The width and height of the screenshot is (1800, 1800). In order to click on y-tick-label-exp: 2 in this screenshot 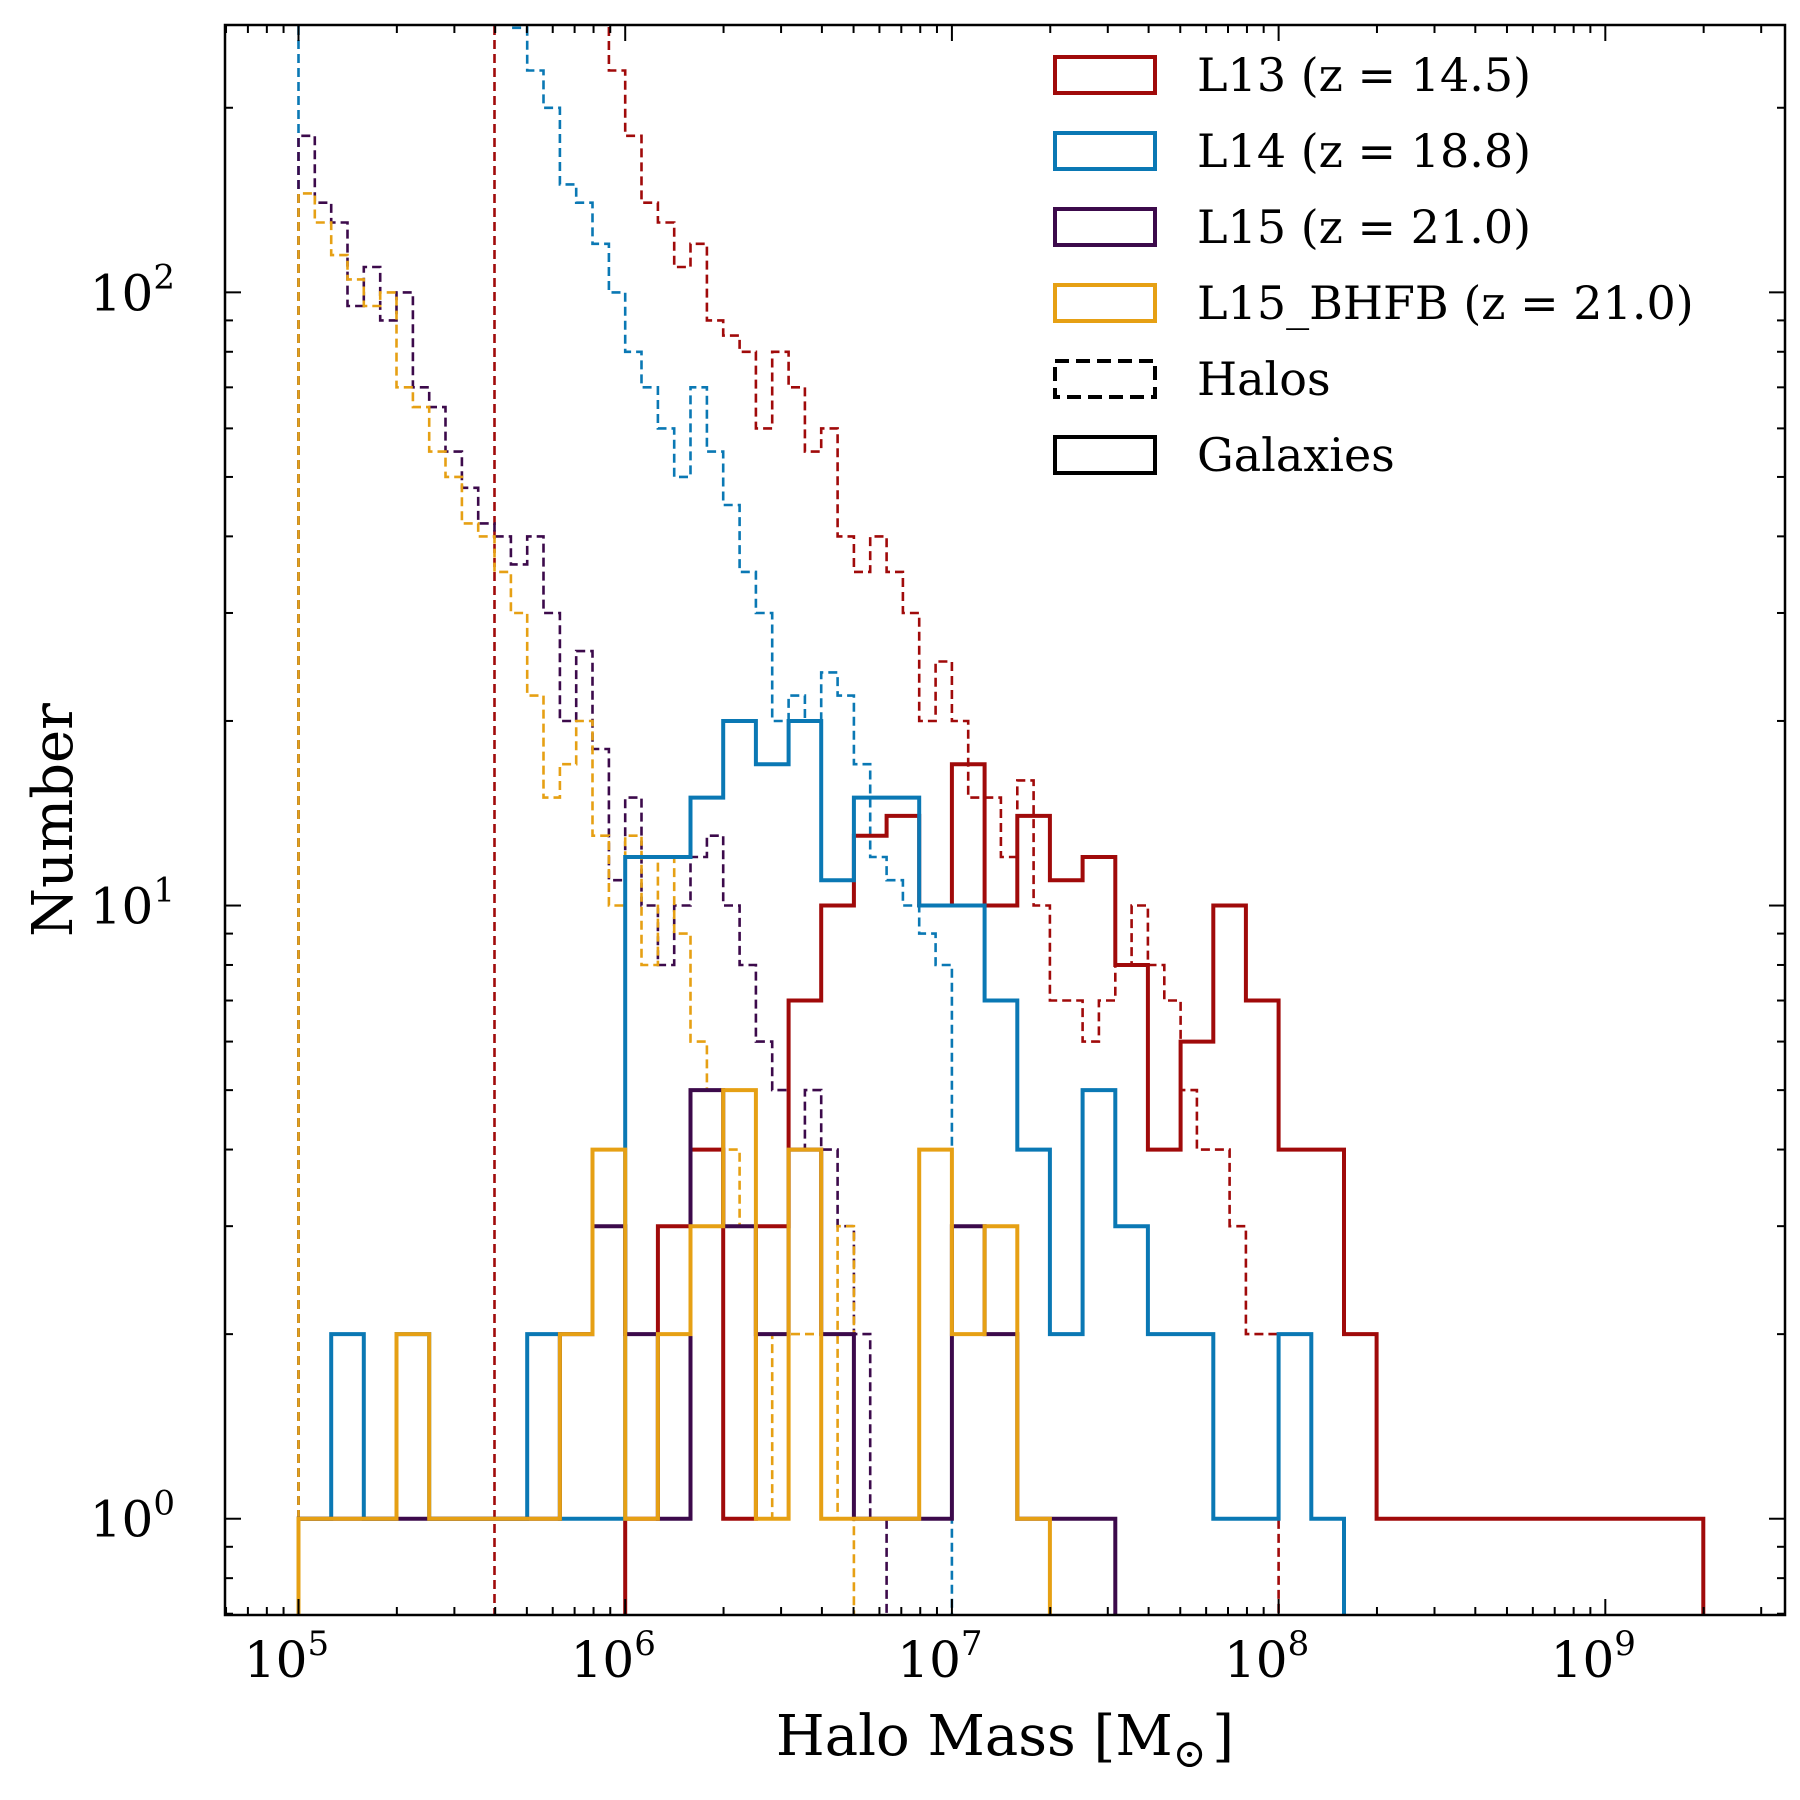, I will do `click(164, 277)`.